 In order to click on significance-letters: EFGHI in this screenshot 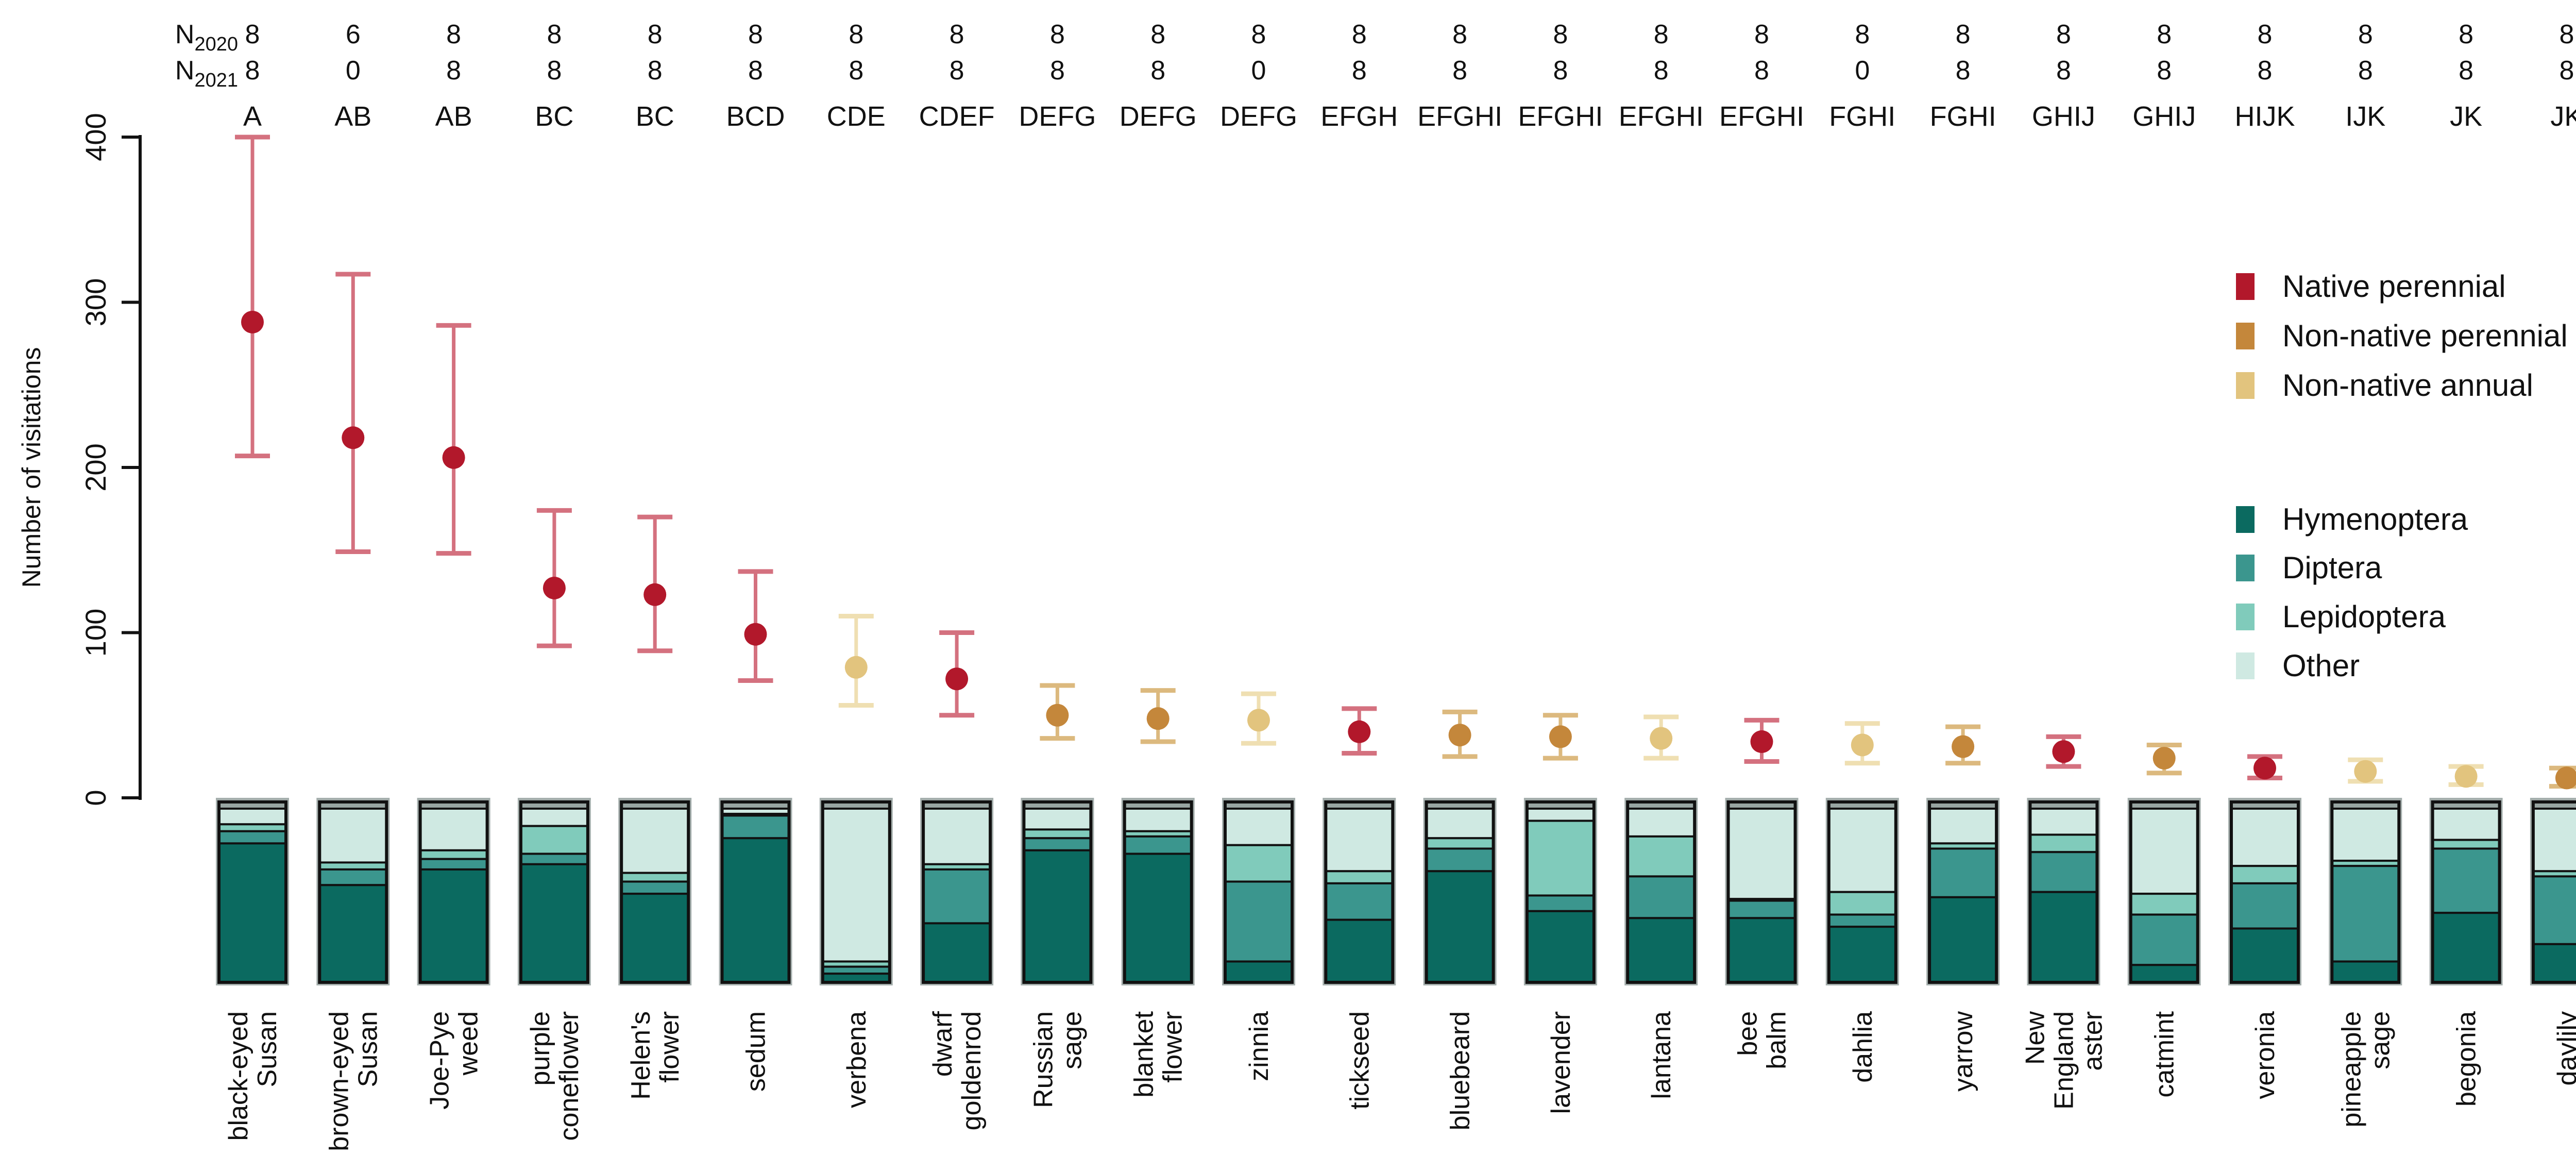, I will do `click(1460, 117)`.